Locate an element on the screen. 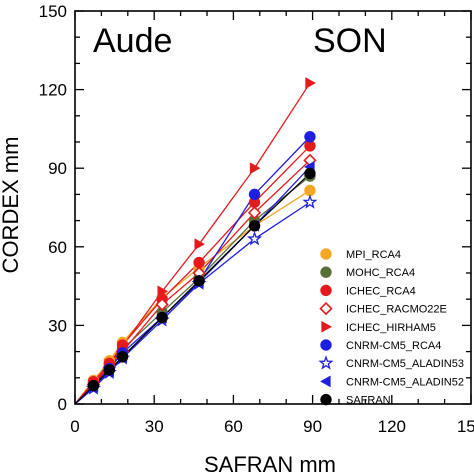  legend-label-ichec-racmo22e: ICHEC_RACMO22E is located at coordinates (396, 310).